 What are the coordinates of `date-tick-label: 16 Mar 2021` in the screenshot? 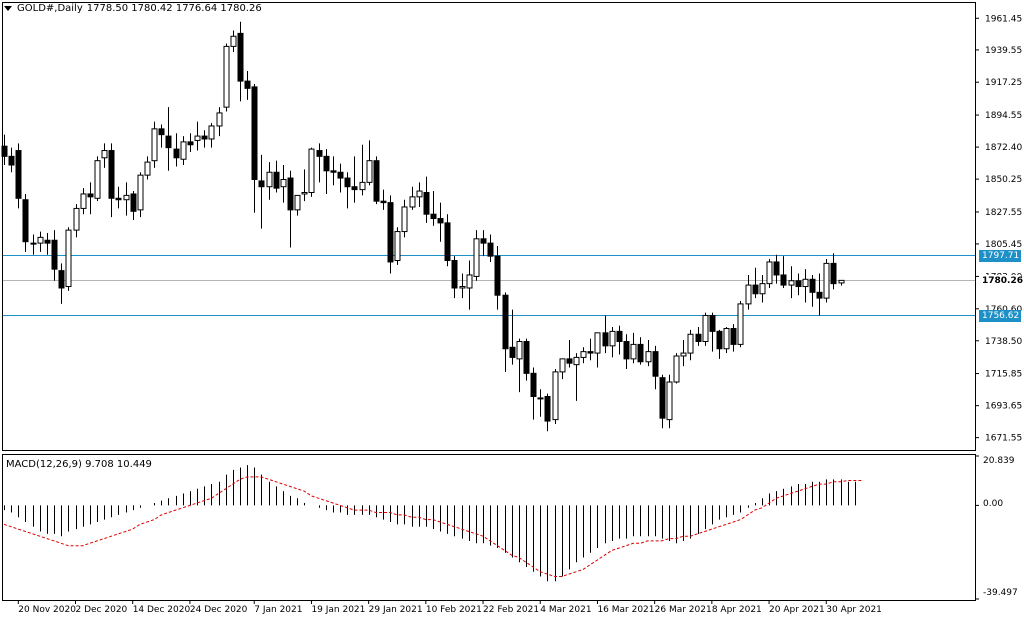 It's located at (625, 610).